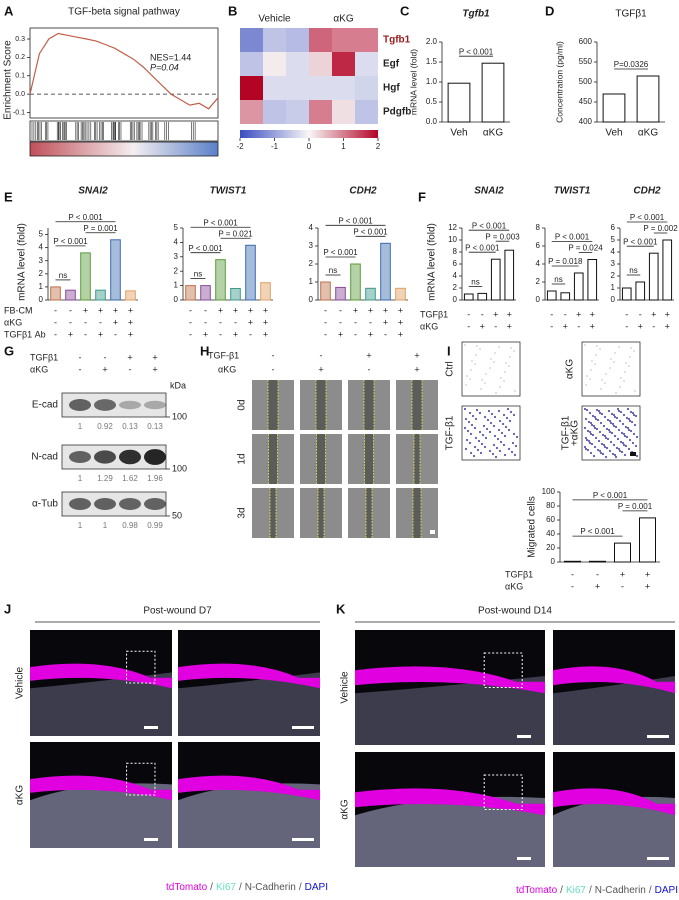 This screenshot has width=679, height=900. Describe the element at coordinates (369, 459) in the screenshot. I see `wound-gap` at that location.